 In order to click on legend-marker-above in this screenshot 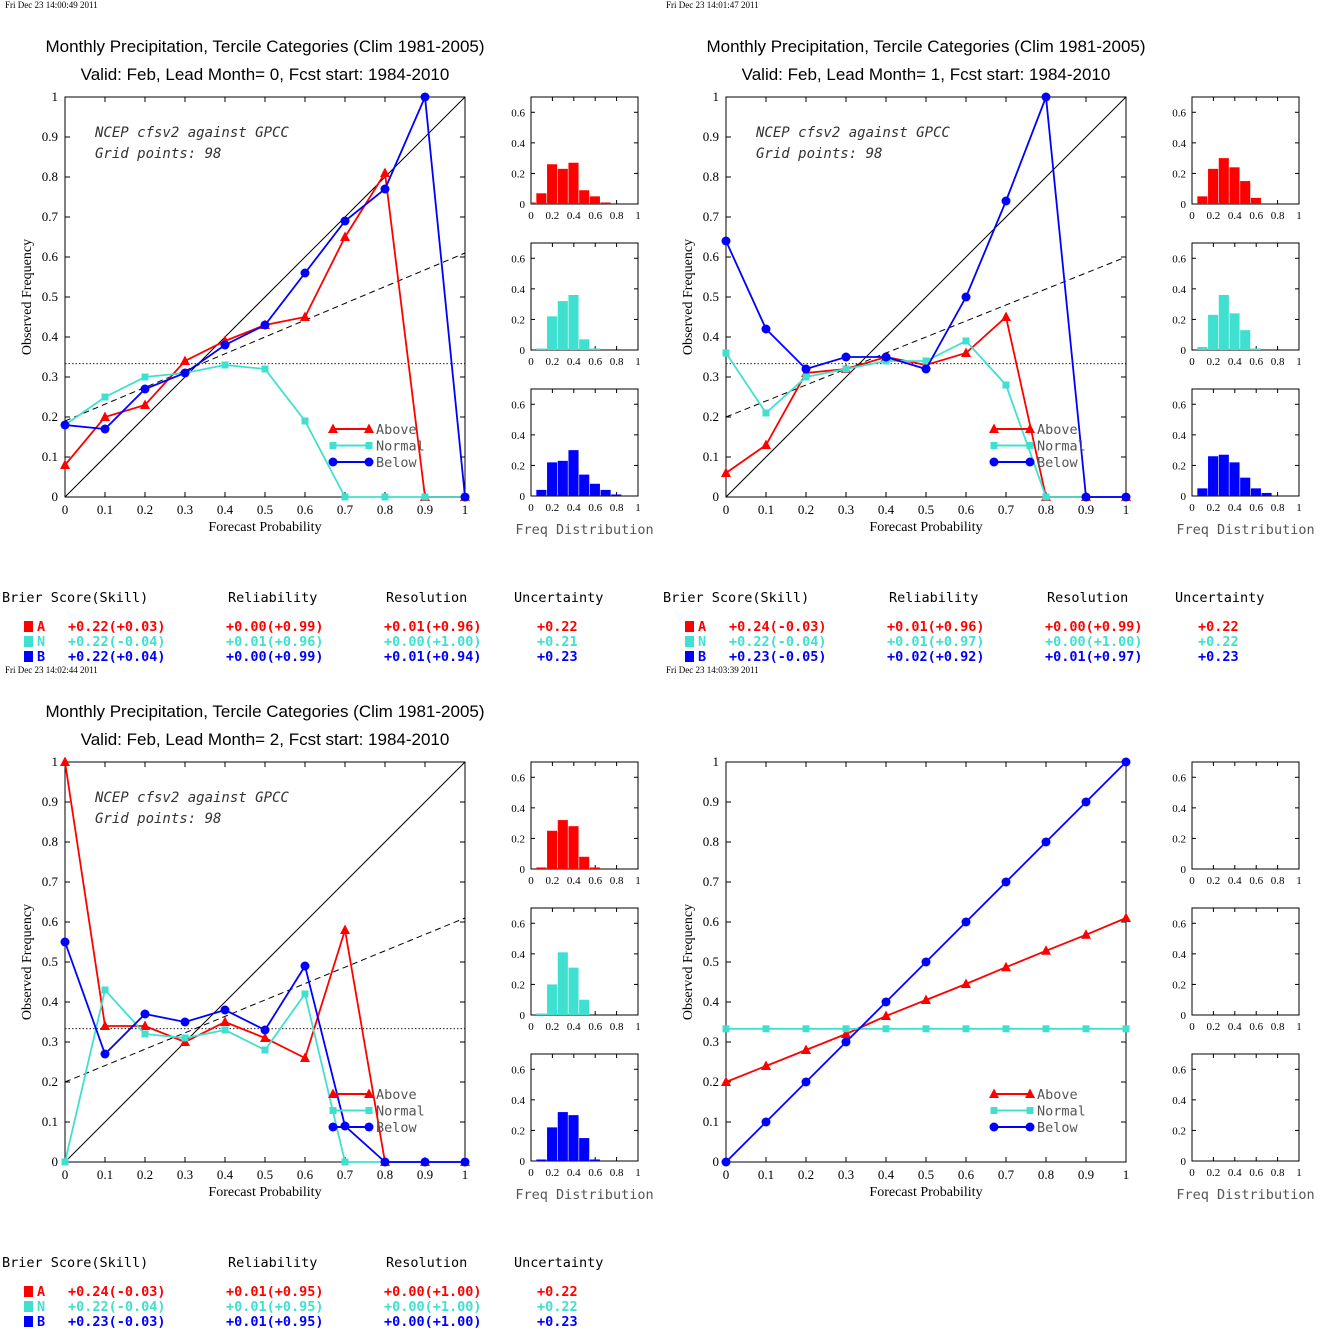, I will do `click(369, 428)`.